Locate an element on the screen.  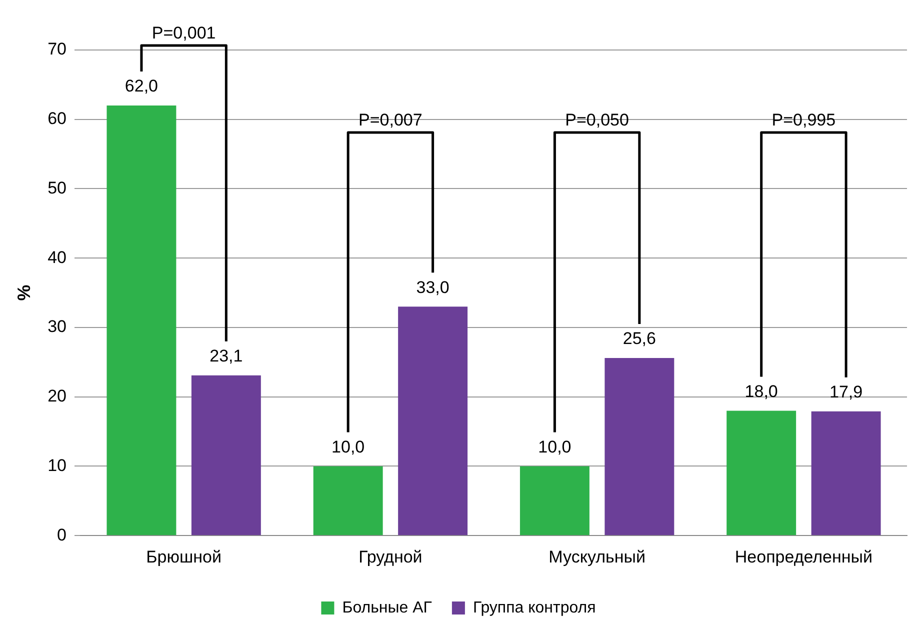
data-label: 25,6 is located at coordinates (639, 338).